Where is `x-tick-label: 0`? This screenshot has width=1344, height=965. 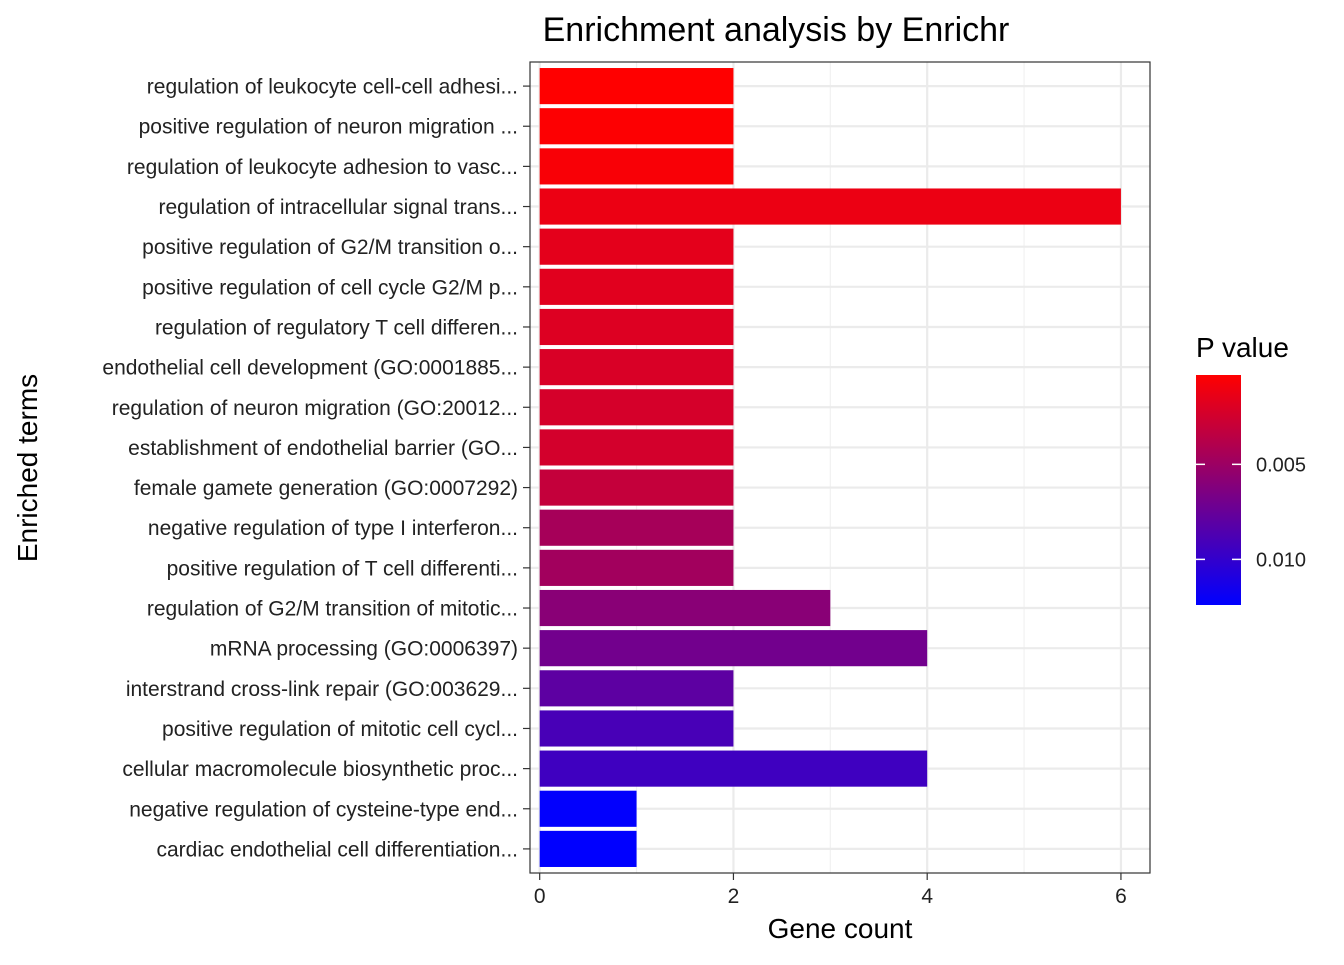
x-tick-label: 0 is located at coordinates (540, 896).